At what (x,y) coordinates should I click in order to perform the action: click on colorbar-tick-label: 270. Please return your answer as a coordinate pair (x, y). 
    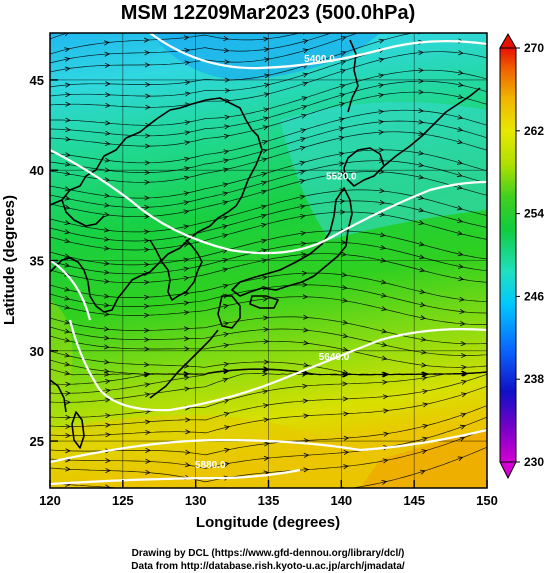
    Looking at the image, I should click on (534, 48).